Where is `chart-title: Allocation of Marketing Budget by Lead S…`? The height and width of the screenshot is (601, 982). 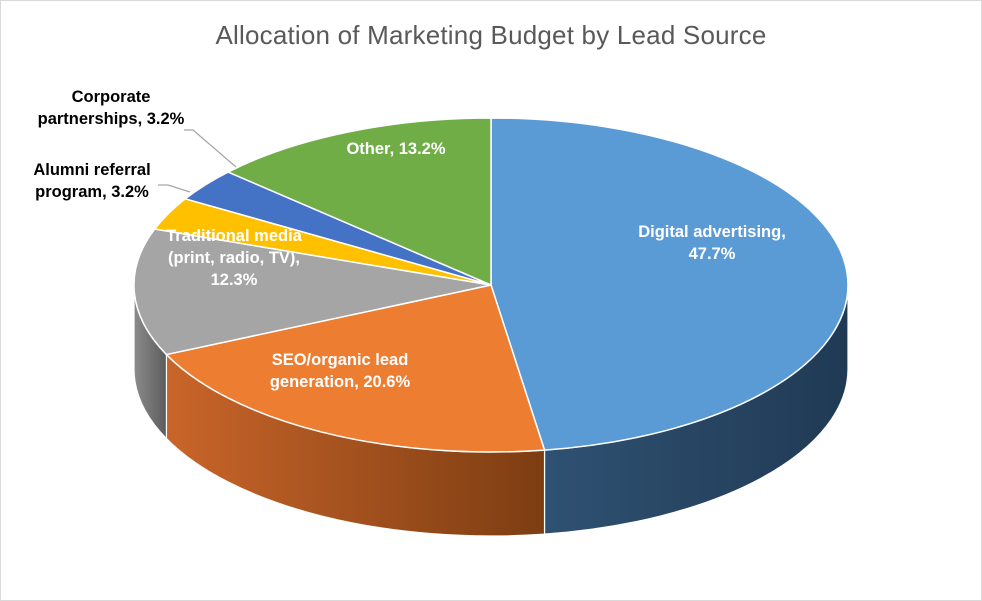
chart-title: Allocation of Marketing Budget by Lead S… is located at coordinates (491, 35).